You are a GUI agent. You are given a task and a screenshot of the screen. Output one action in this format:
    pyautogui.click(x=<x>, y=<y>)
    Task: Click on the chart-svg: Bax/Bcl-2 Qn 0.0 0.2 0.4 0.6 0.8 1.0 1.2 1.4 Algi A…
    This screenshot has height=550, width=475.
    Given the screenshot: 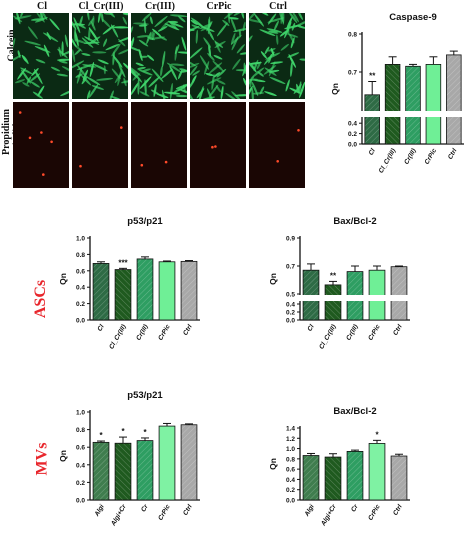 What is the action you would take?
    pyautogui.click(x=339, y=467)
    